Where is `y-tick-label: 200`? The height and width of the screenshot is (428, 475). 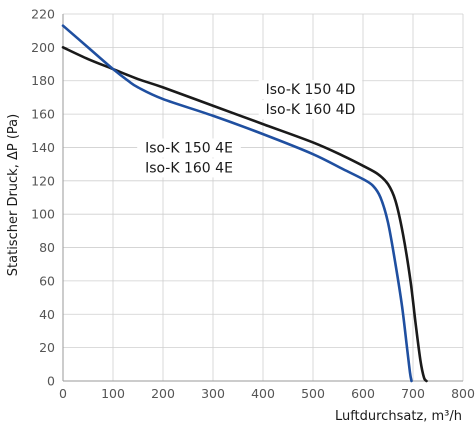 y-tick-label: 200 is located at coordinates (43, 47).